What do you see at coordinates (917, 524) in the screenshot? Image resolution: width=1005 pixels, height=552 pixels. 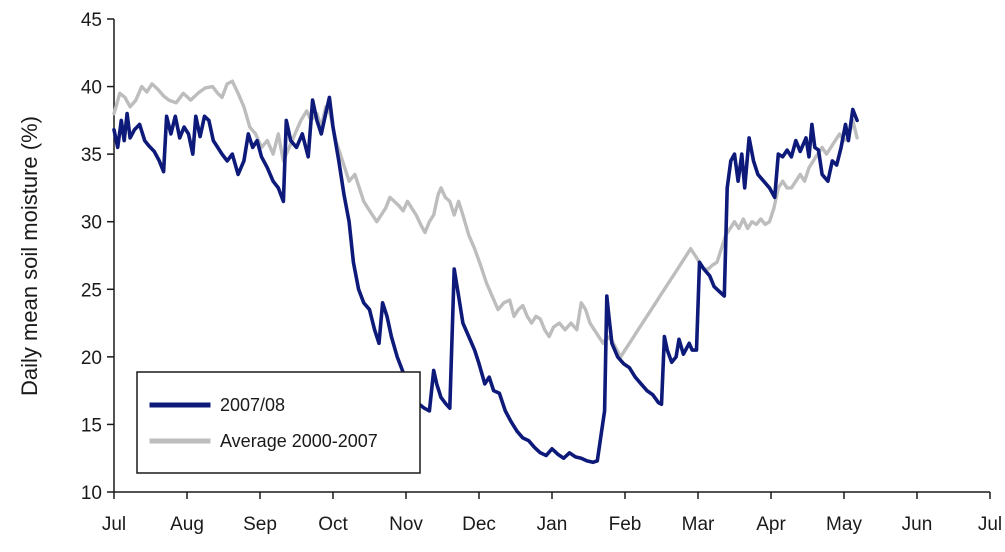 I see `x-tick-label: Jun` at bounding box center [917, 524].